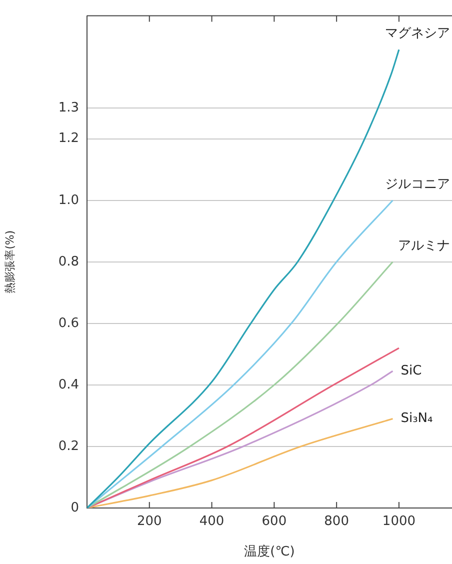 This screenshot has height=564, width=452. I want to click on series-label: マグネシア, so click(417, 34).